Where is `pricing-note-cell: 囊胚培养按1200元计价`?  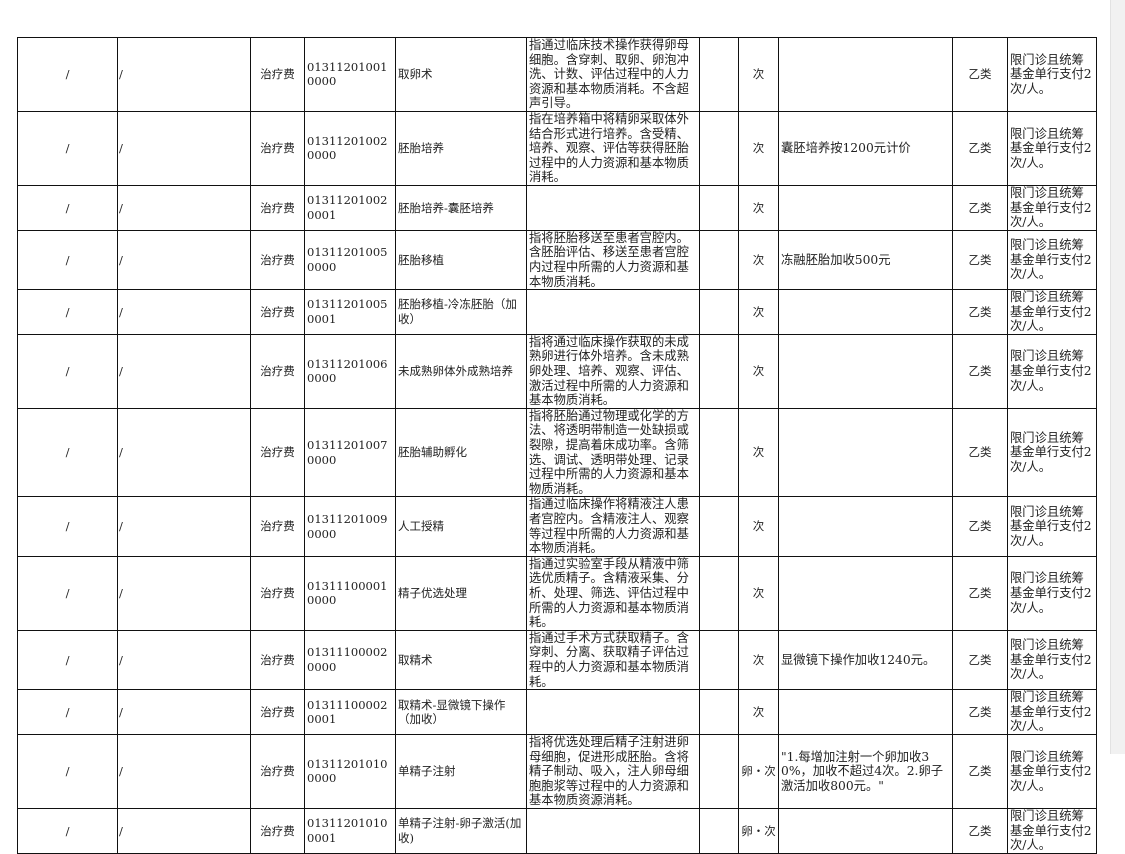 pricing-note-cell: 囊胚培养按1200元计价 is located at coordinates (865, 148).